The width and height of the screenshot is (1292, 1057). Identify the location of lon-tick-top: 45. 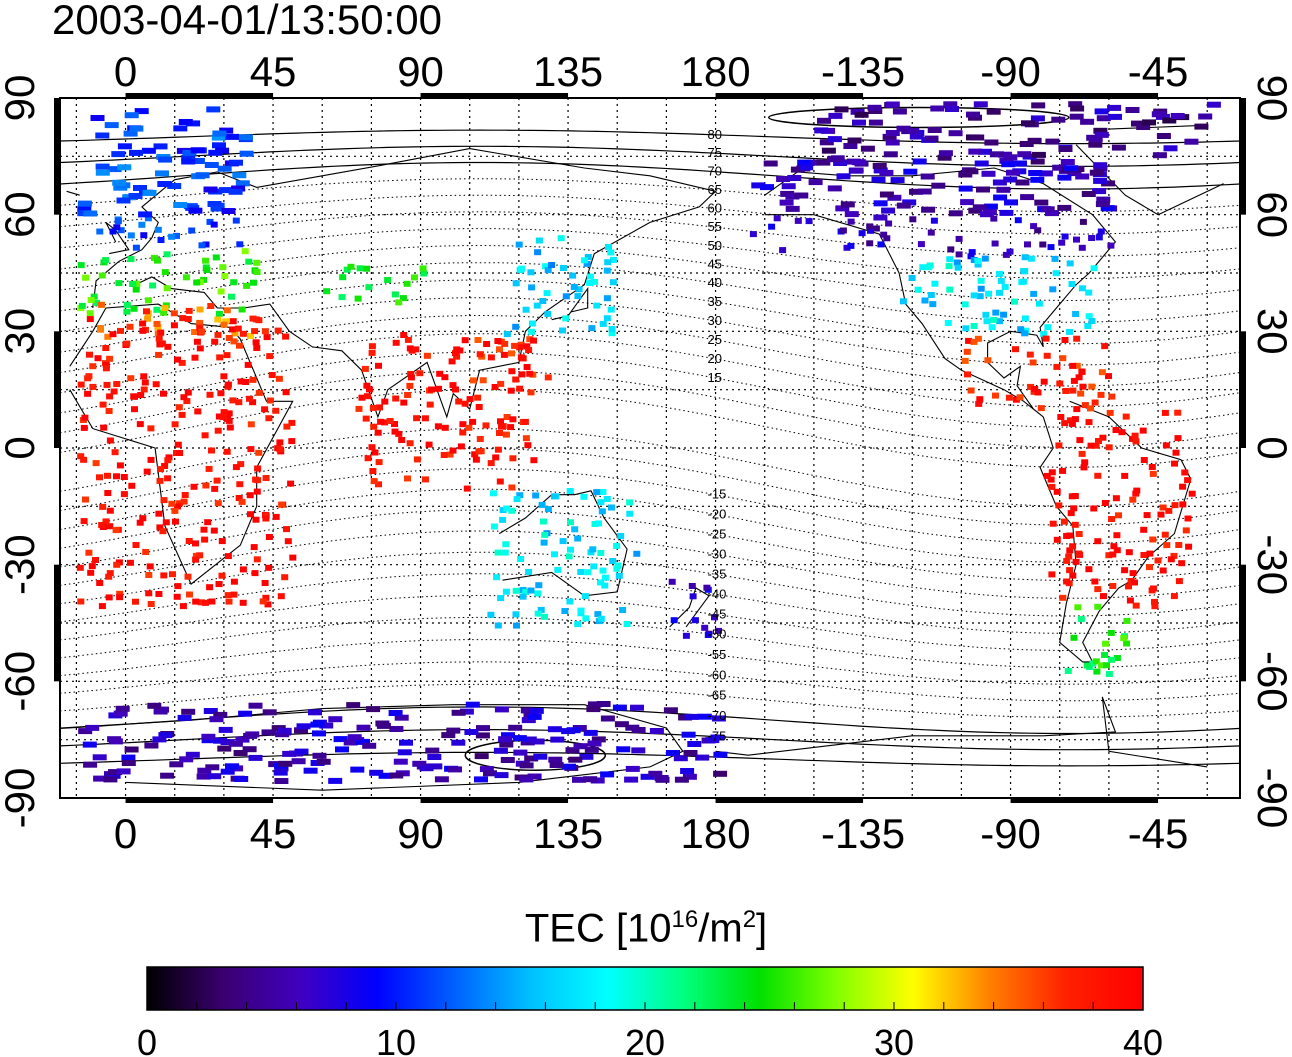
(273, 71).